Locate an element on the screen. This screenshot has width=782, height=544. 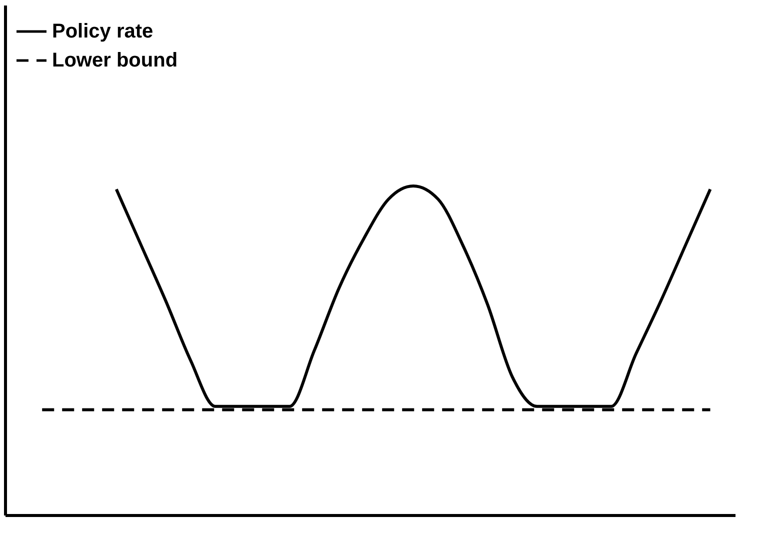
legend-label: Policy rate is located at coordinates (103, 31).